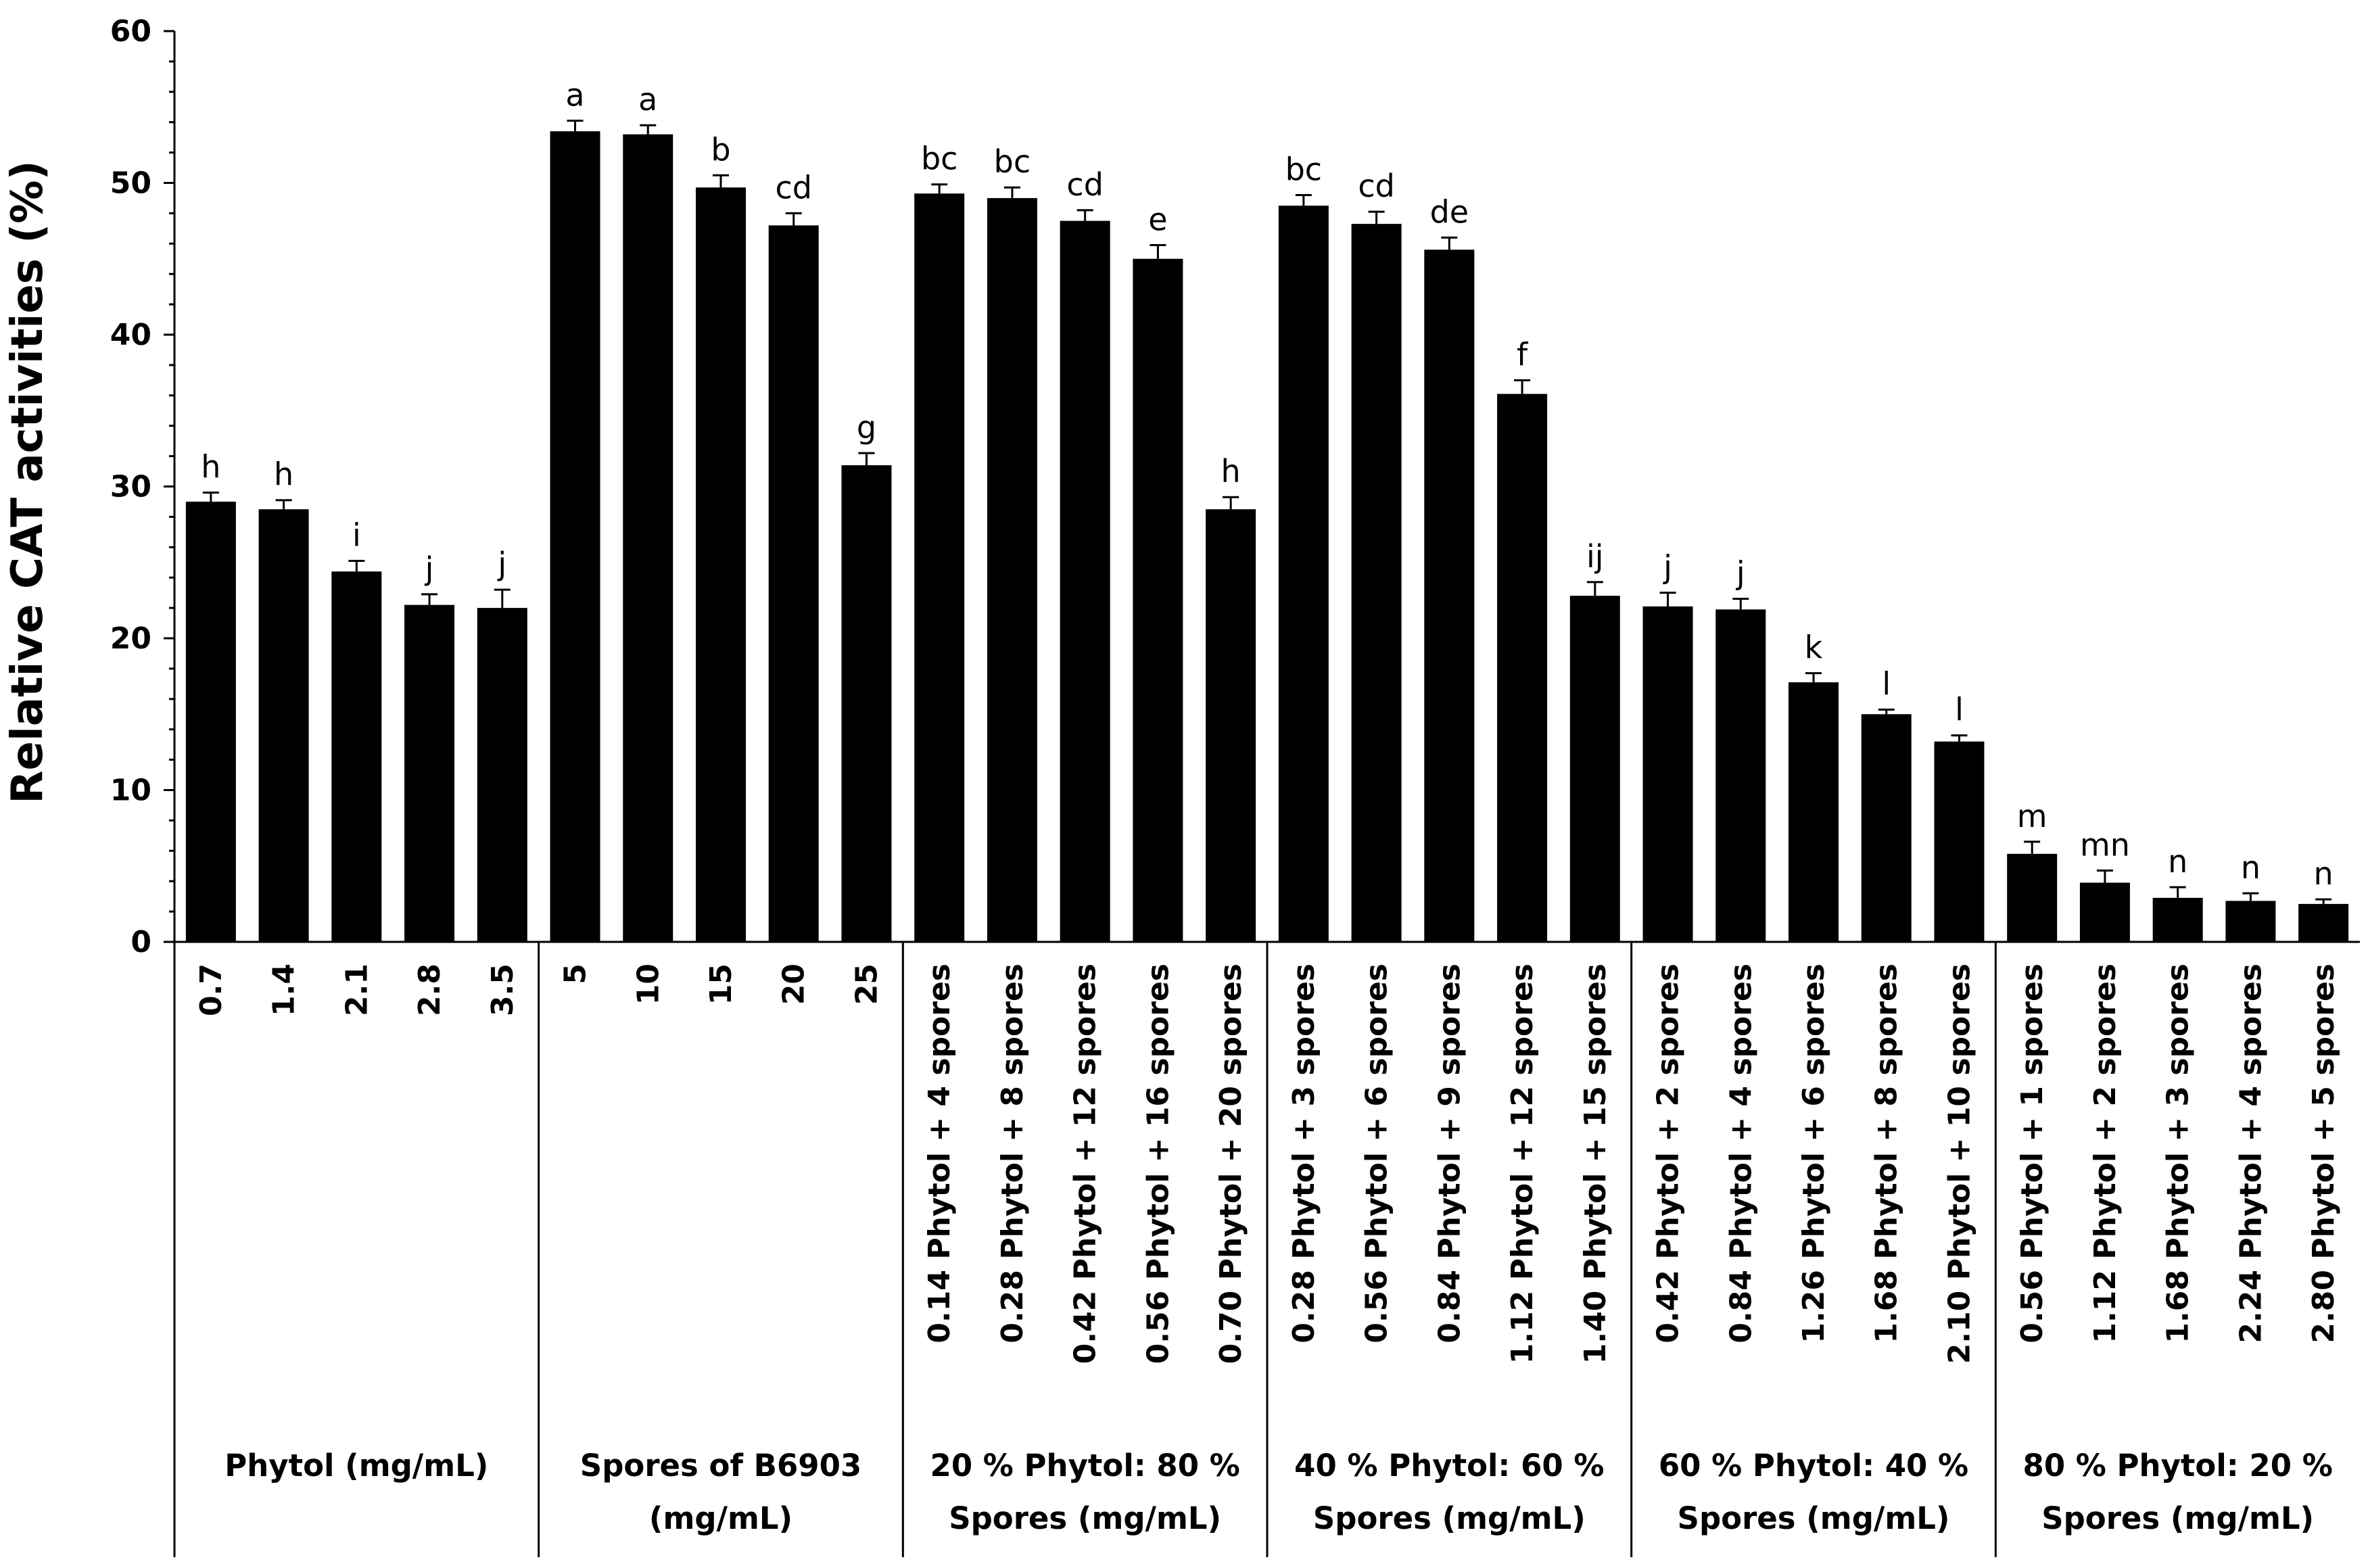  Describe the element at coordinates (1304, 1154) in the screenshot. I see `x-tick-label: 0.28 Phytol + 3 spores` at that location.